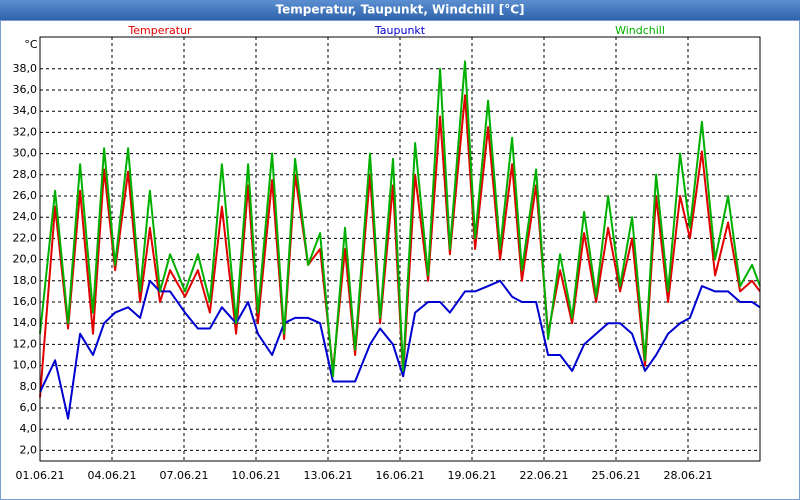 The width and height of the screenshot is (800, 500). I want to click on y-tick-label: 18,0, so click(25, 280).